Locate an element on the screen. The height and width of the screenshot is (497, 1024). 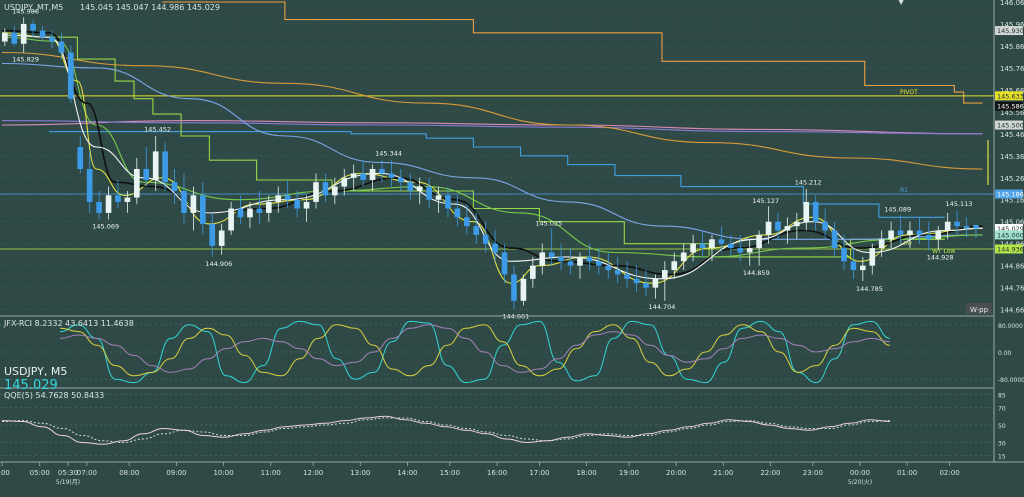
price-box-label: 144.936 is located at coordinates (1010, 249).